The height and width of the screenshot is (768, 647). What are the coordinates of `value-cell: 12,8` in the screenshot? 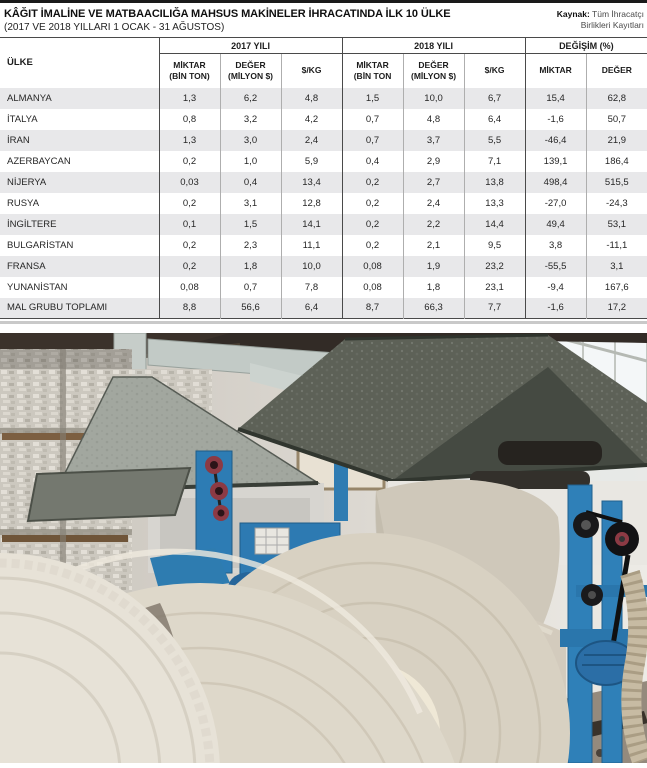 It's located at (311, 203).